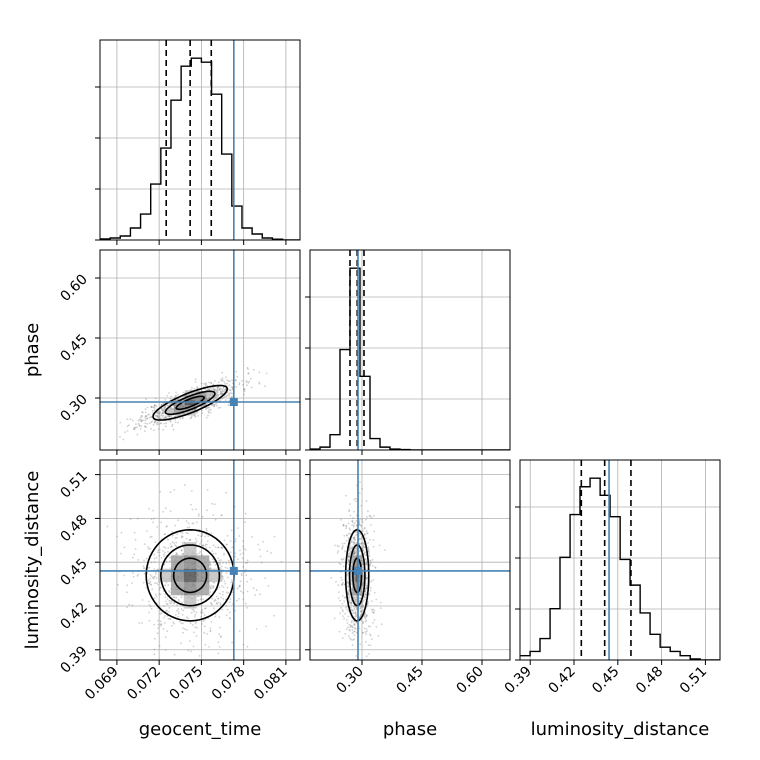  What do you see at coordinates (200, 729) in the screenshot?
I see `x-axis-label: geocent_time` at bounding box center [200, 729].